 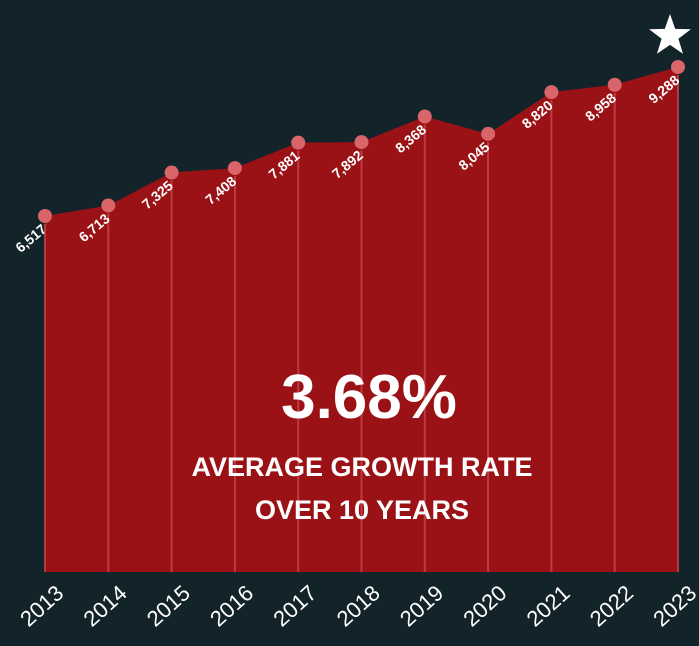 What do you see at coordinates (673, 605) in the screenshot?
I see `x-tick-label: 2023` at bounding box center [673, 605].